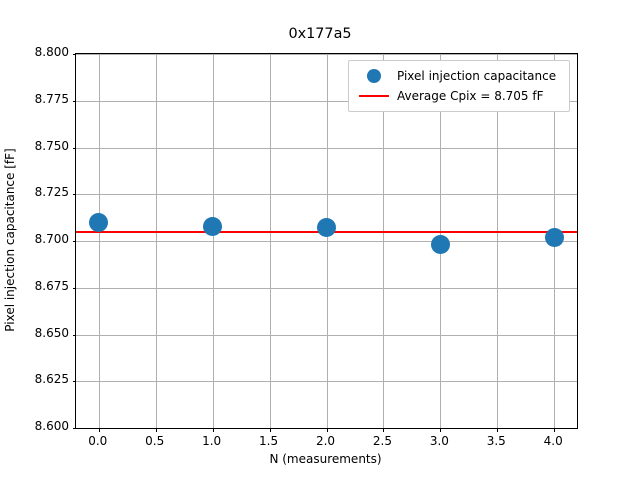 This screenshot has width=640, height=480. What do you see at coordinates (320, 34) in the screenshot?
I see `chart-title: 0x177a5` at bounding box center [320, 34].